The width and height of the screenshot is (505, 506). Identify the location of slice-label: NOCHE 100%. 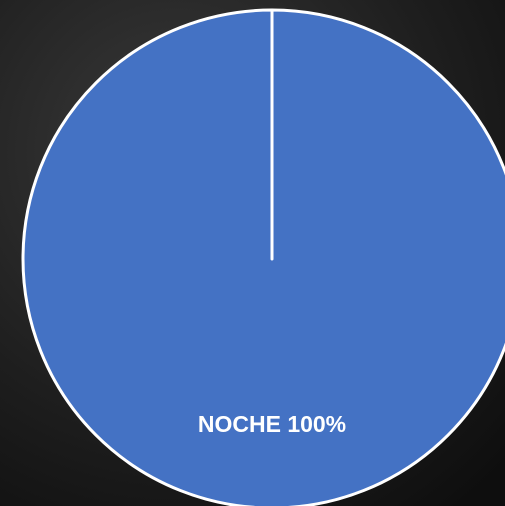
(272, 424).